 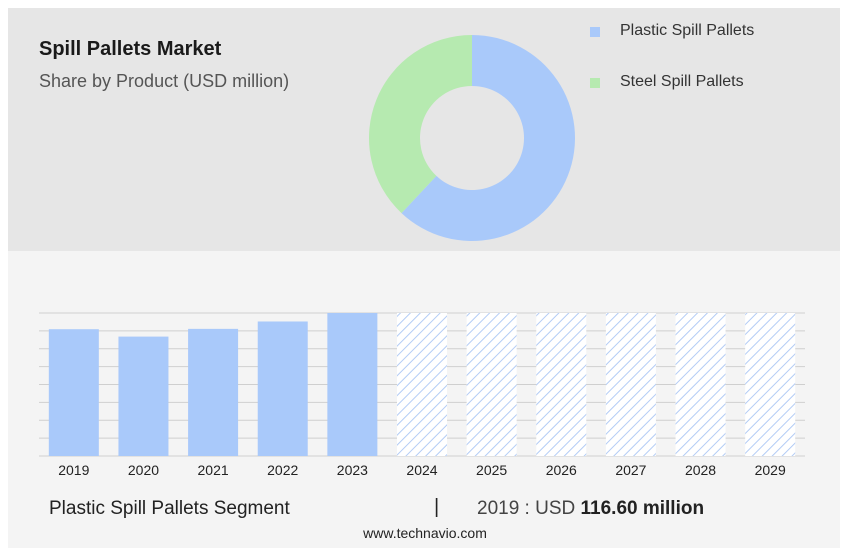 What do you see at coordinates (682, 81) in the screenshot?
I see `legend-label-steel: Steel Spill Pallets` at bounding box center [682, 81].